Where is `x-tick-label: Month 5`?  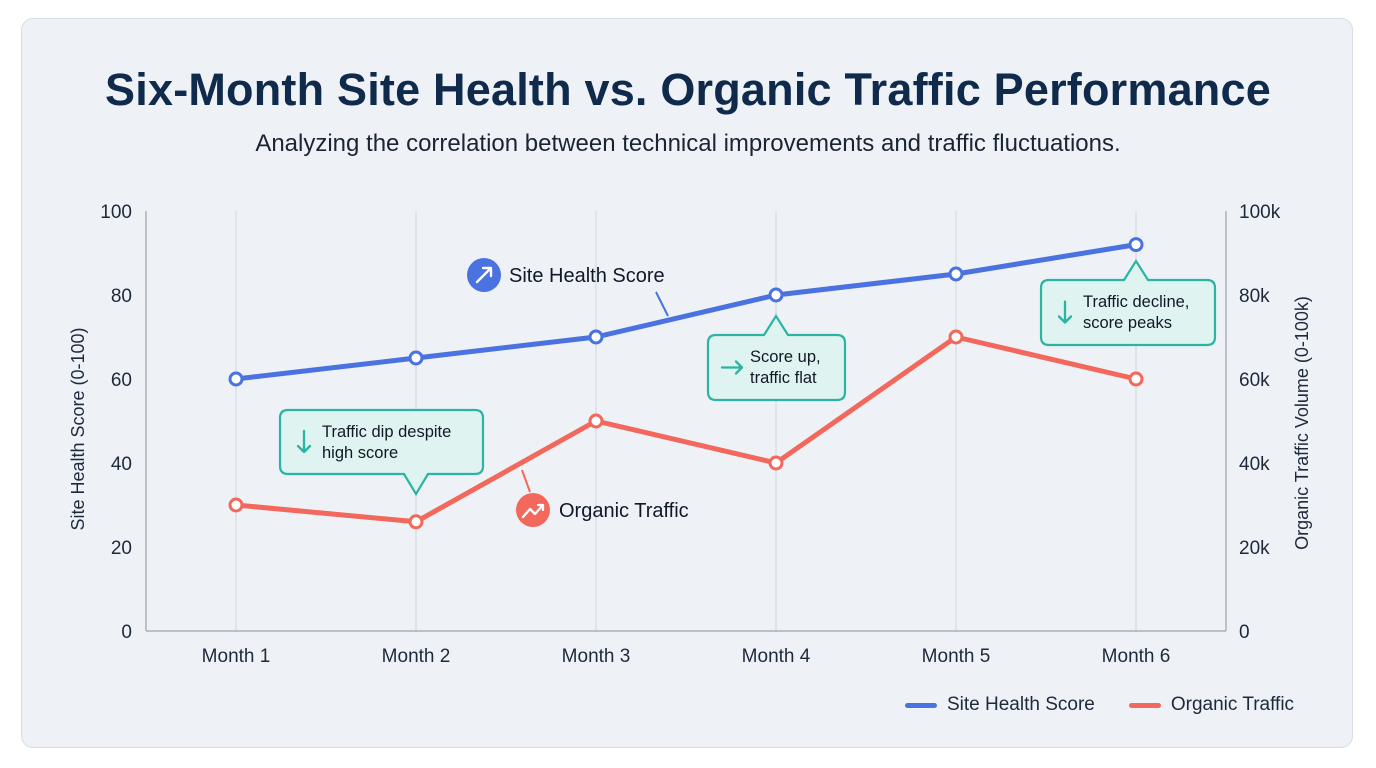
x-tick-label: Month 5 is located at coordinates (956, 656).